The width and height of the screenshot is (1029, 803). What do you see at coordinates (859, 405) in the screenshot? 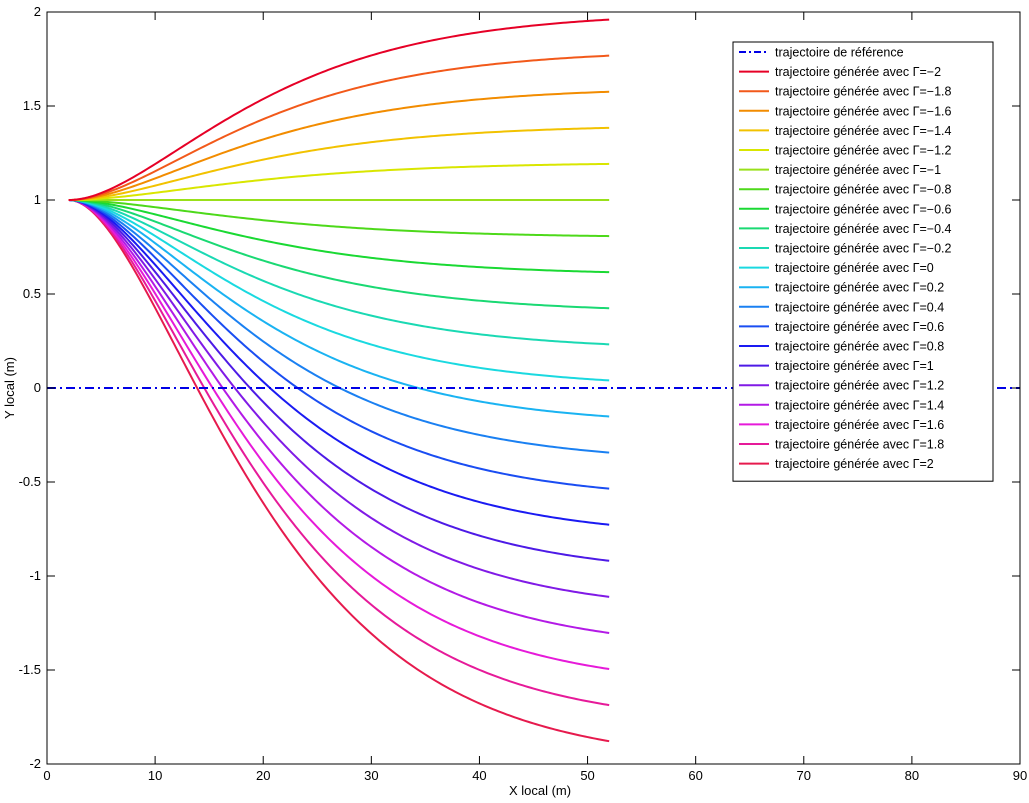
I see `legend-label: trajectoire générée avec Γ=1.4` at bounding box center [859, 405].